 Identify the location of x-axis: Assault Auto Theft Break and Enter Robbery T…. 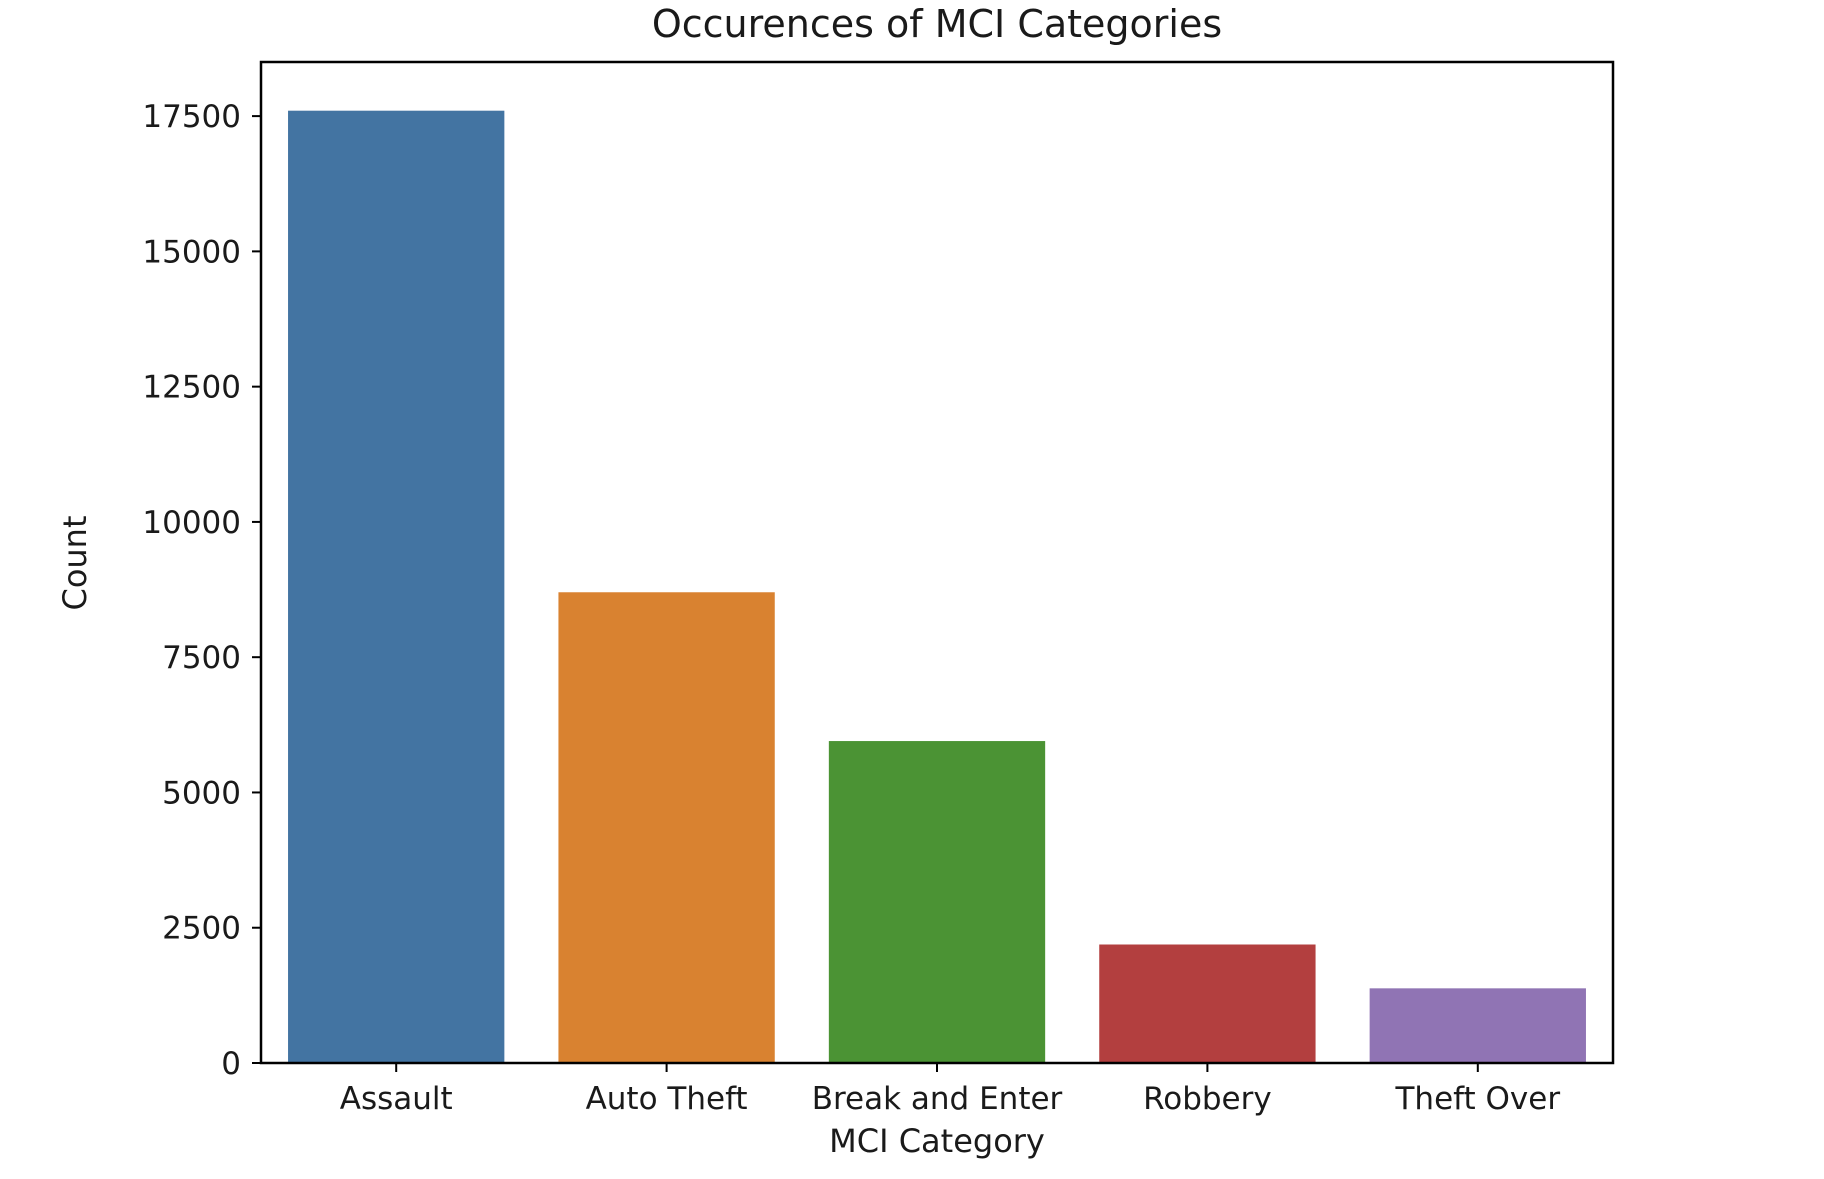
(950, 1090).